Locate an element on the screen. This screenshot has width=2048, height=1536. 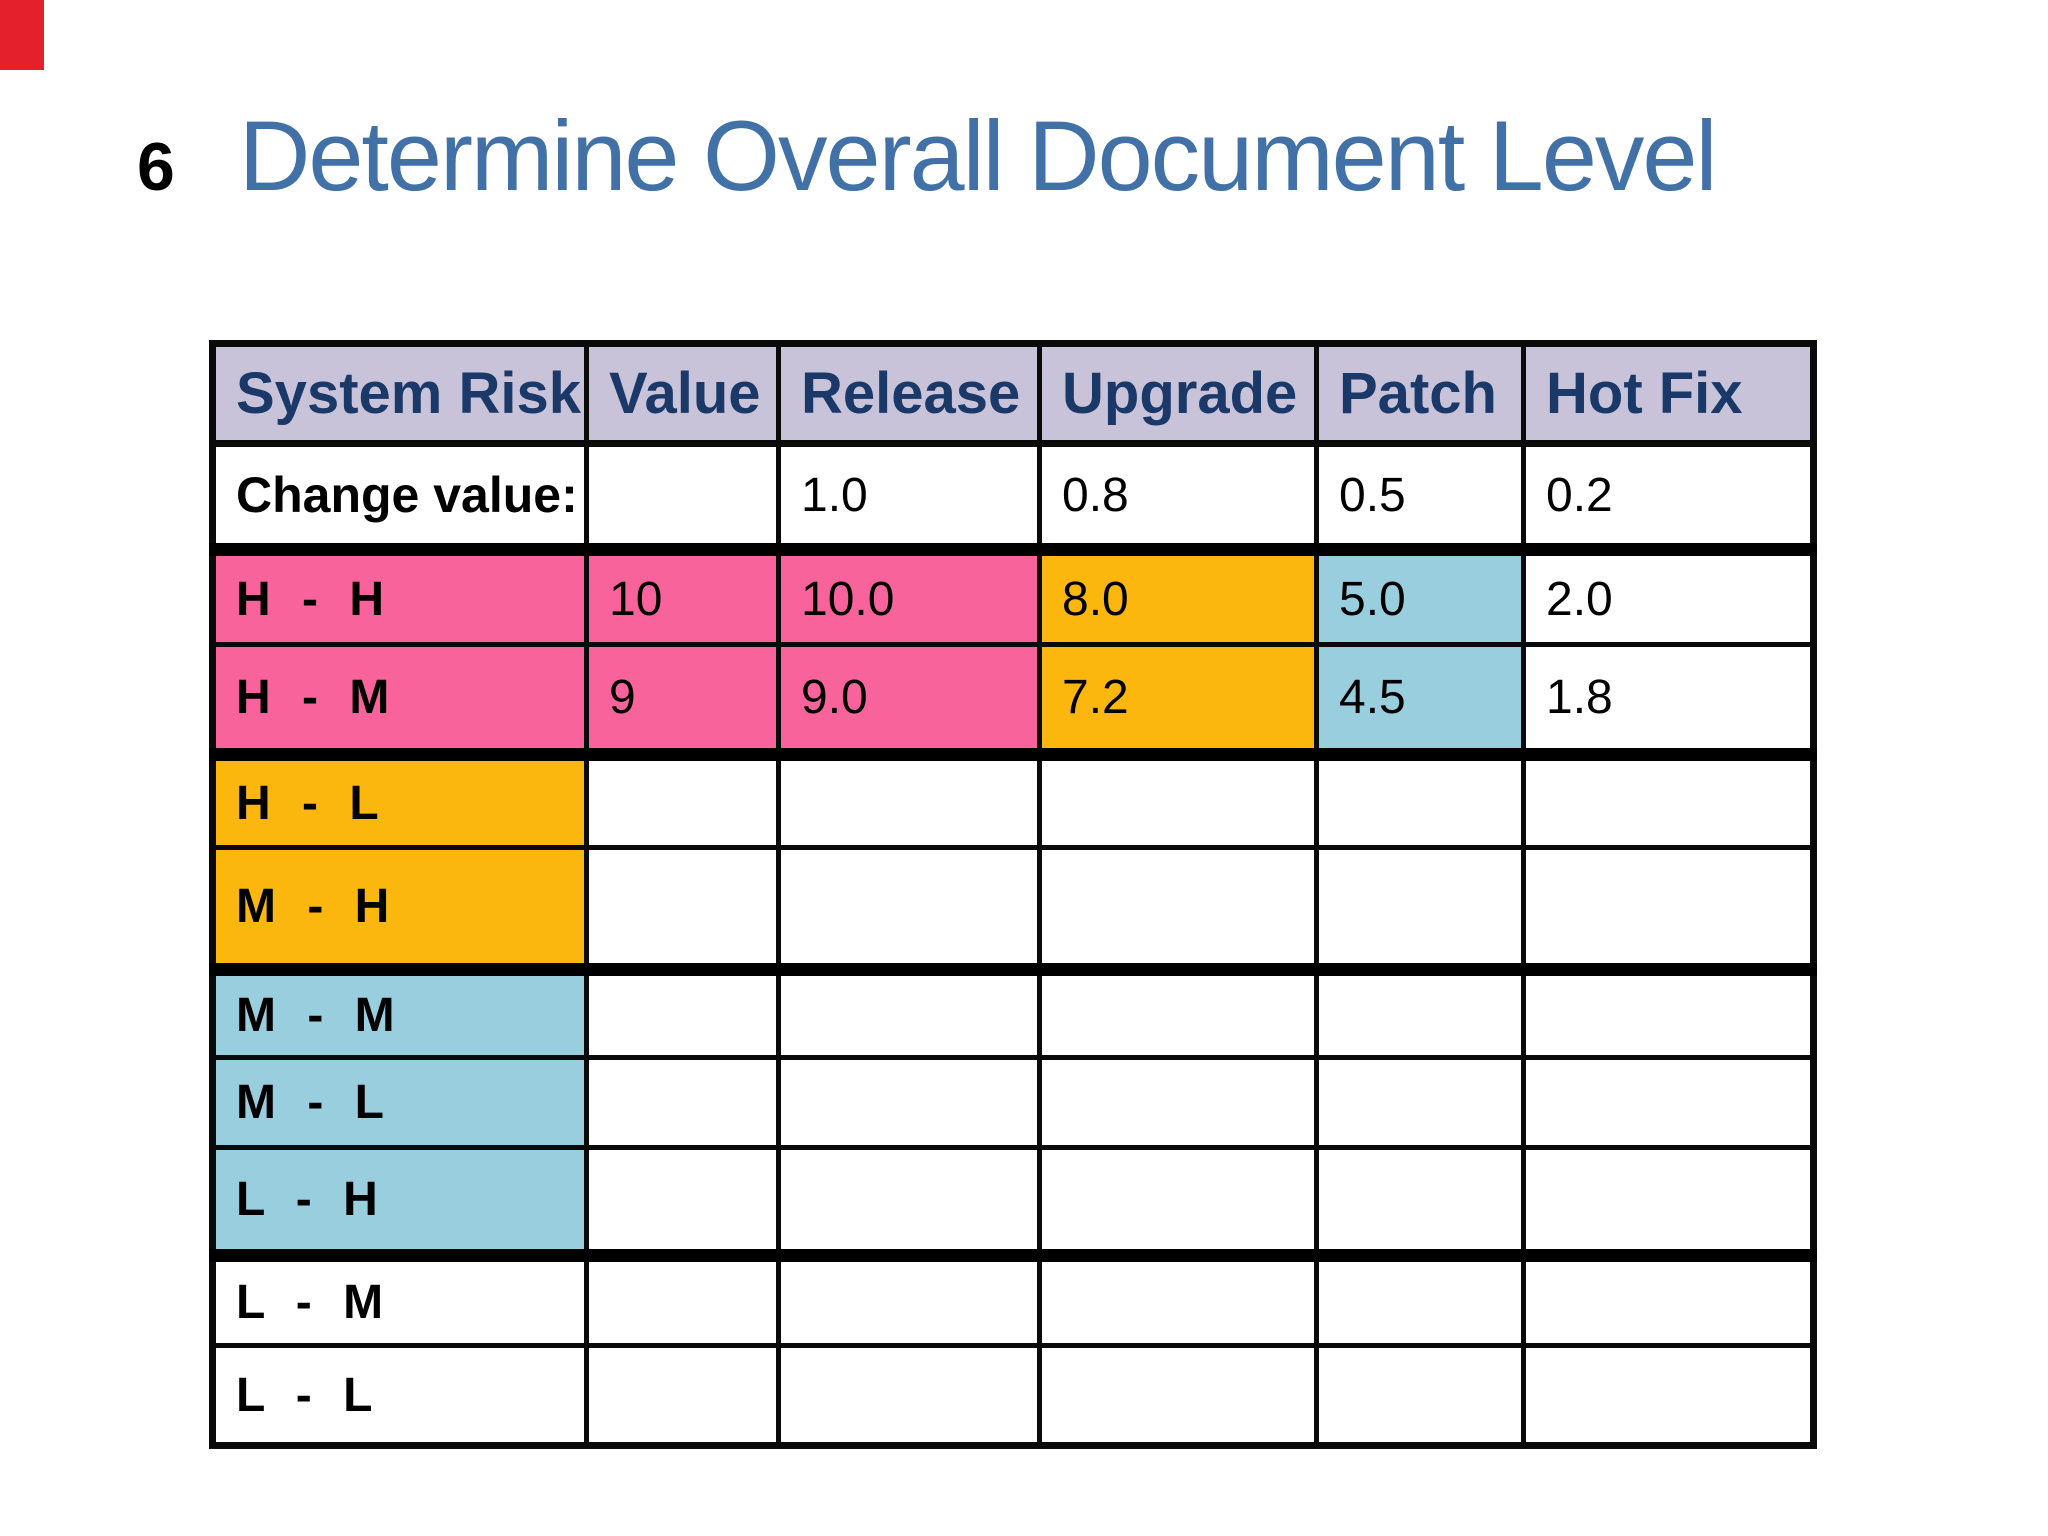
title-row: 6 Determine Overall Document Level is located at coordinates (927, 155).